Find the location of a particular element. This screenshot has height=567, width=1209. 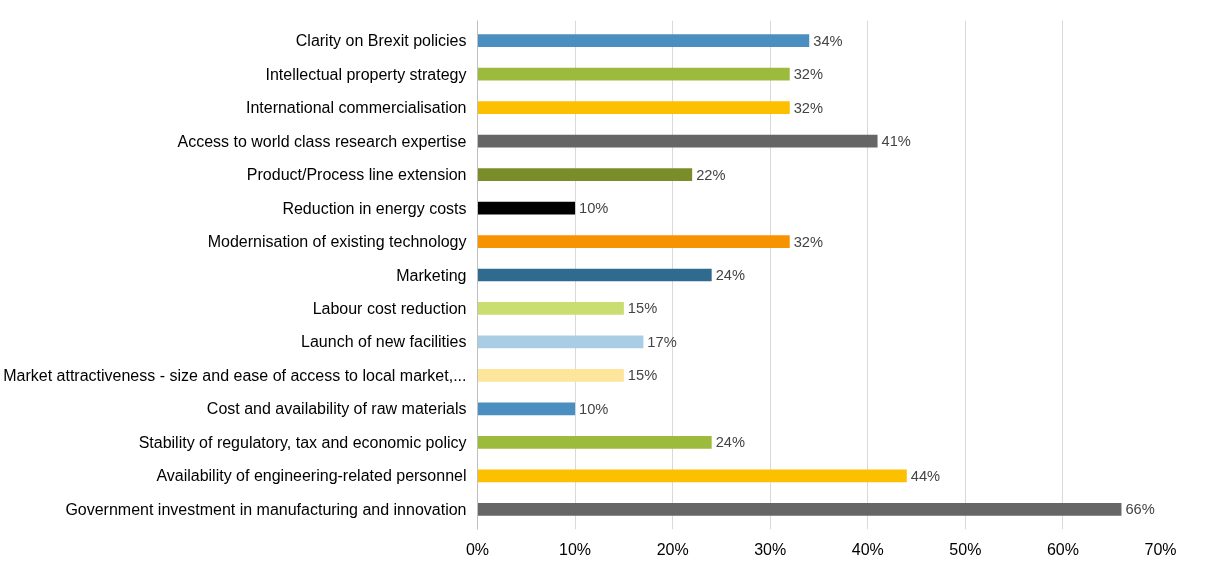

x-tick-label: 20% is located at coordinates (672, 549).